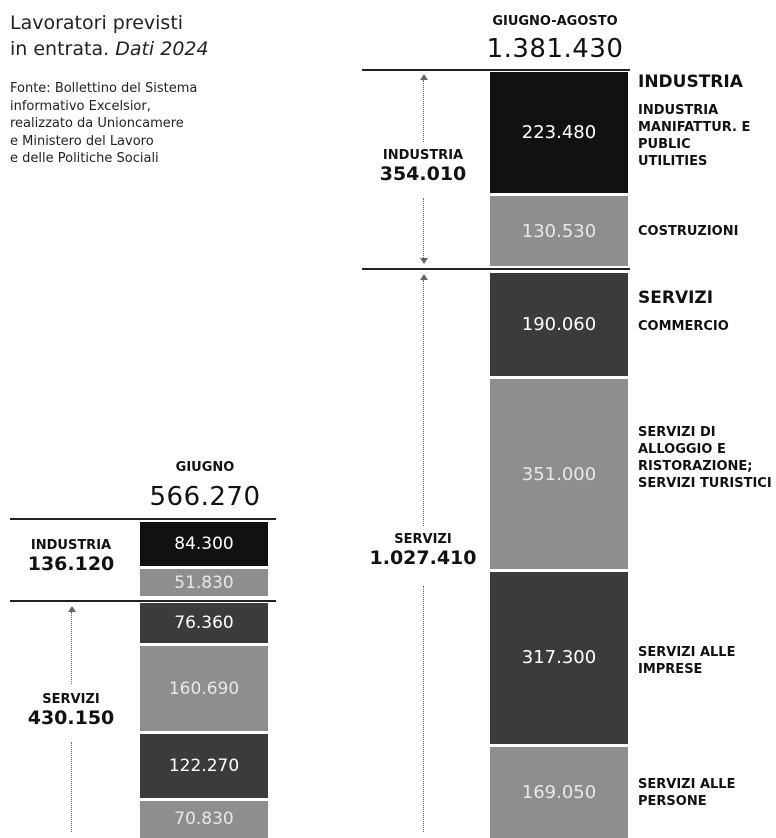 Image resolution: width=776 pixels, height=838 pixels. What do you see at coordinates (424, 277) in the screenshot?
I see `right-servizi-arrow-up` at bounding box center [424, 277].